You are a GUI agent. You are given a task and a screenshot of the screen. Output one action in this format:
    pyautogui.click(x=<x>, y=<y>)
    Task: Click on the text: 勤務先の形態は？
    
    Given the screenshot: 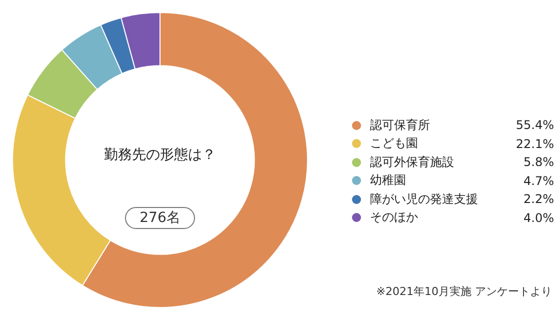 What is the action you would take?
    pyautogui.click(x=160, y=155)
    